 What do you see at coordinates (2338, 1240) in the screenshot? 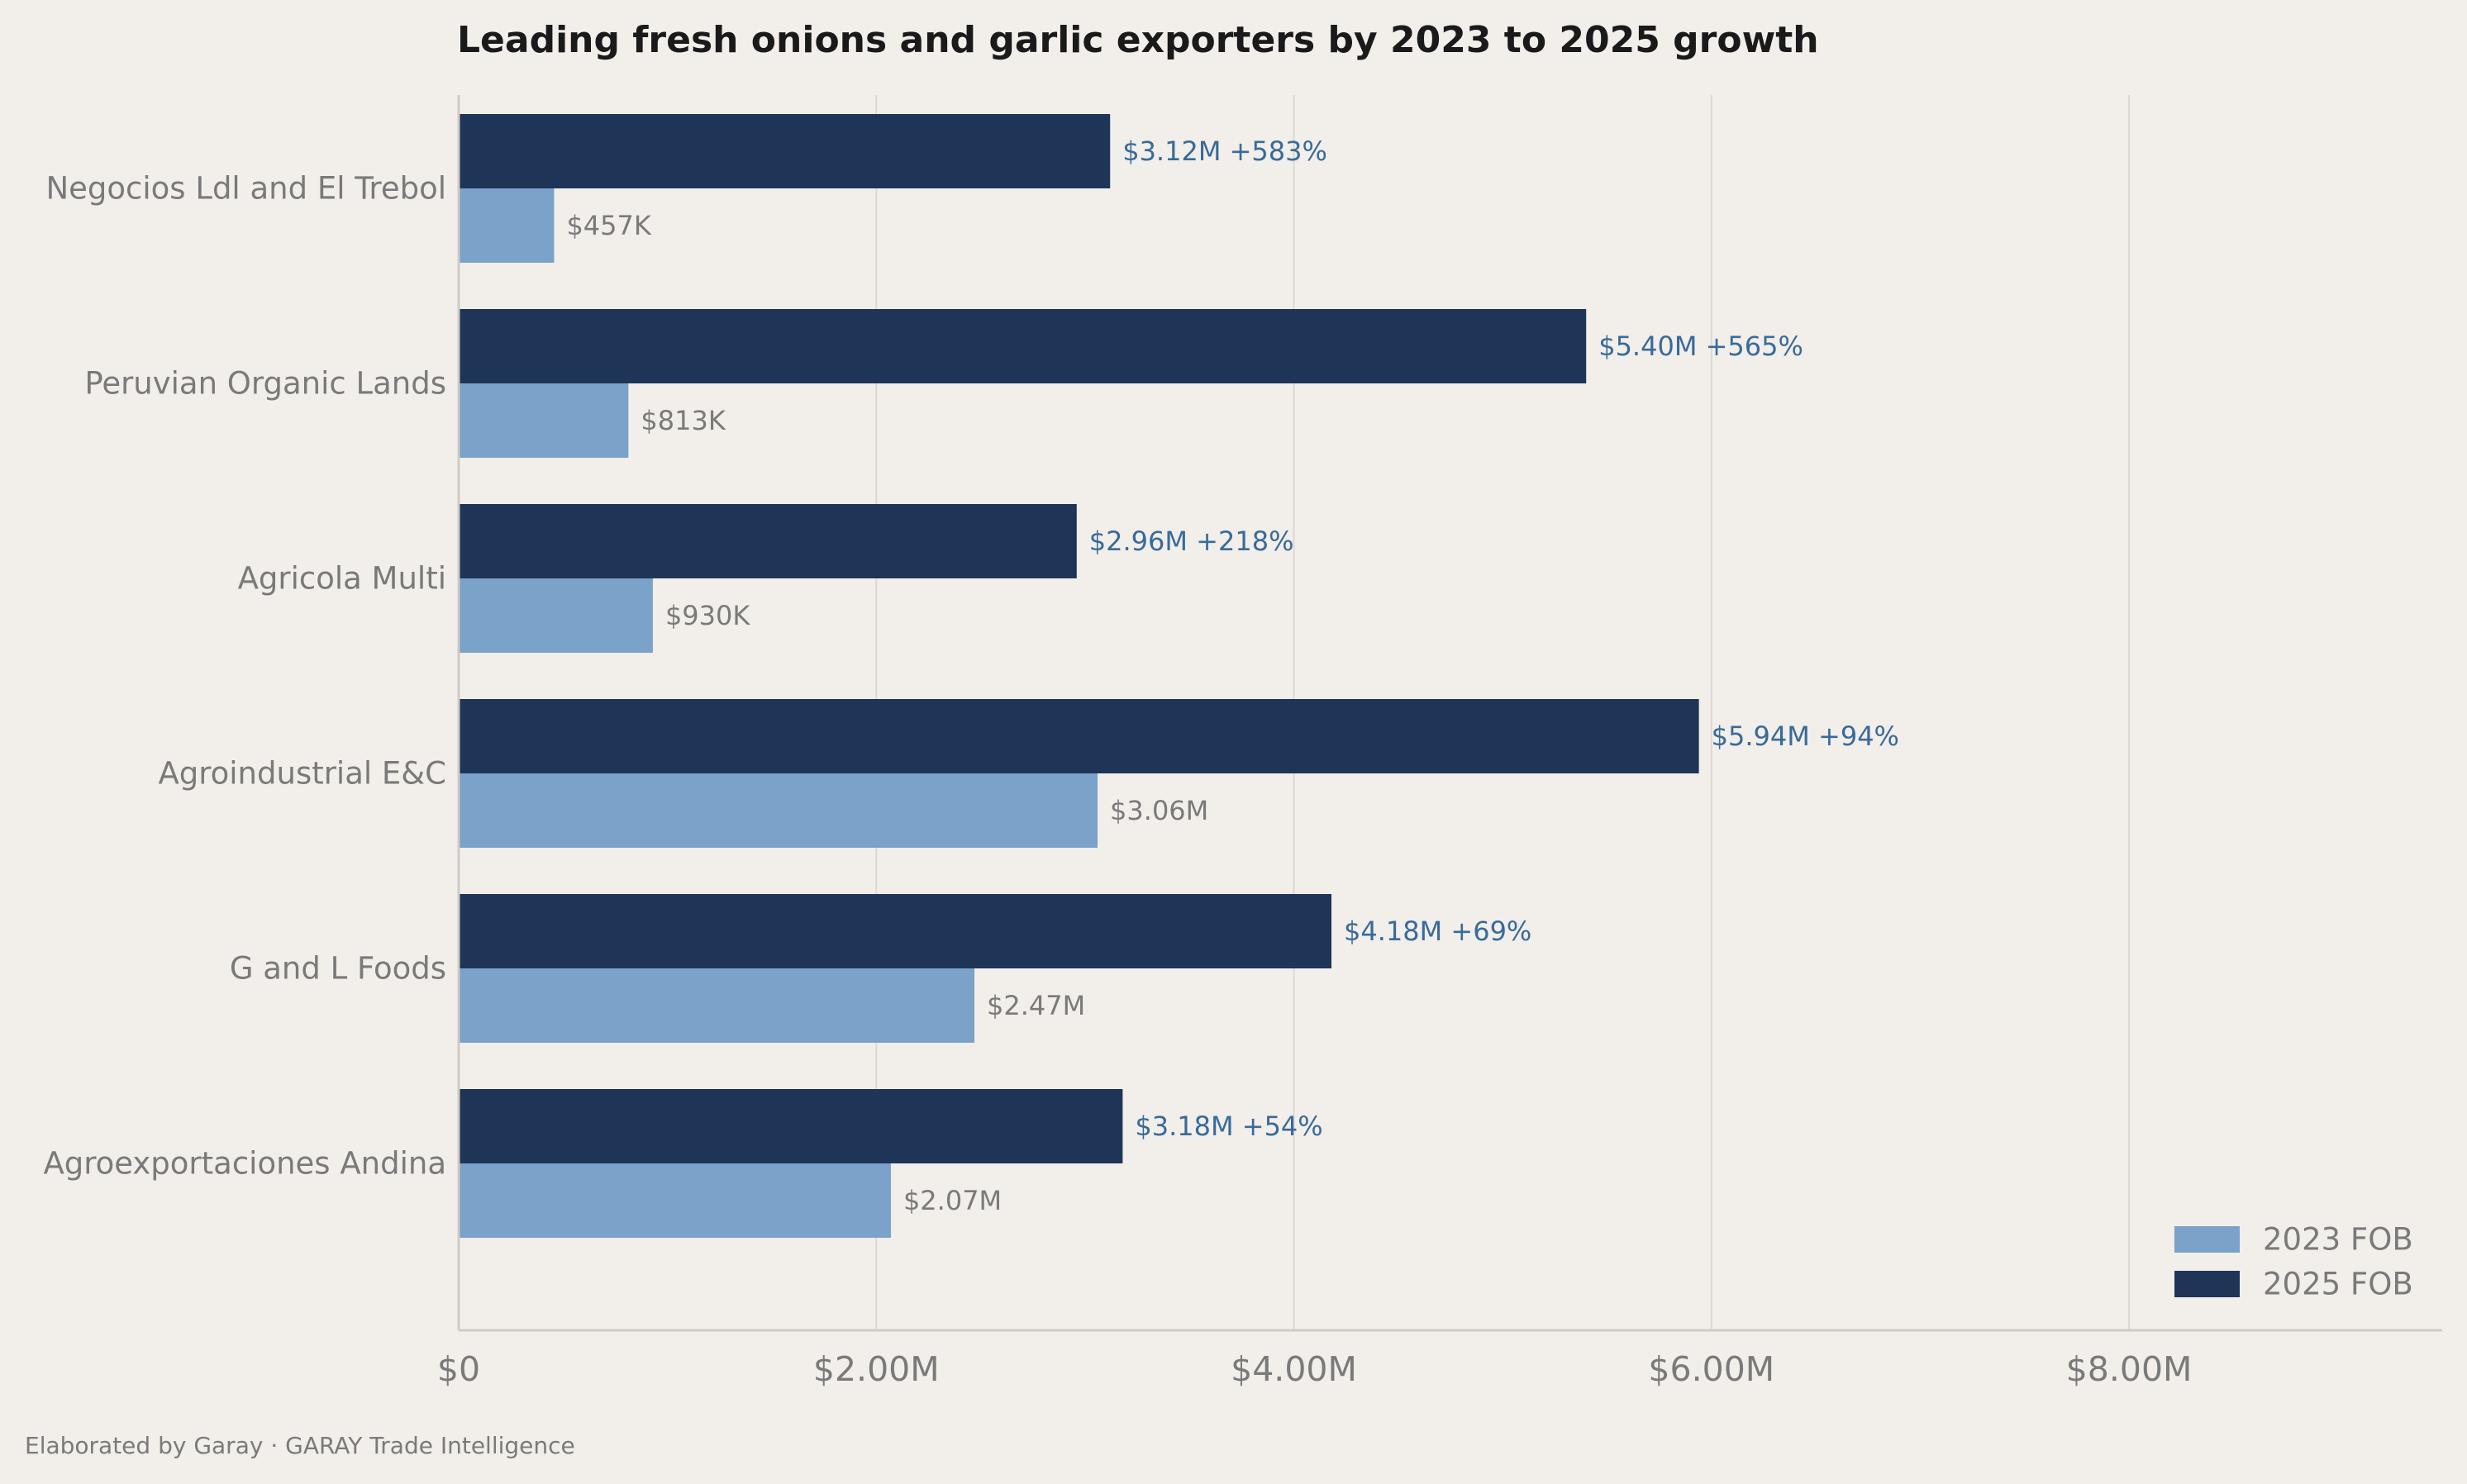
I see `legend-item-2023-label: 2023 FOB` at bounding box center [2338, 1240].